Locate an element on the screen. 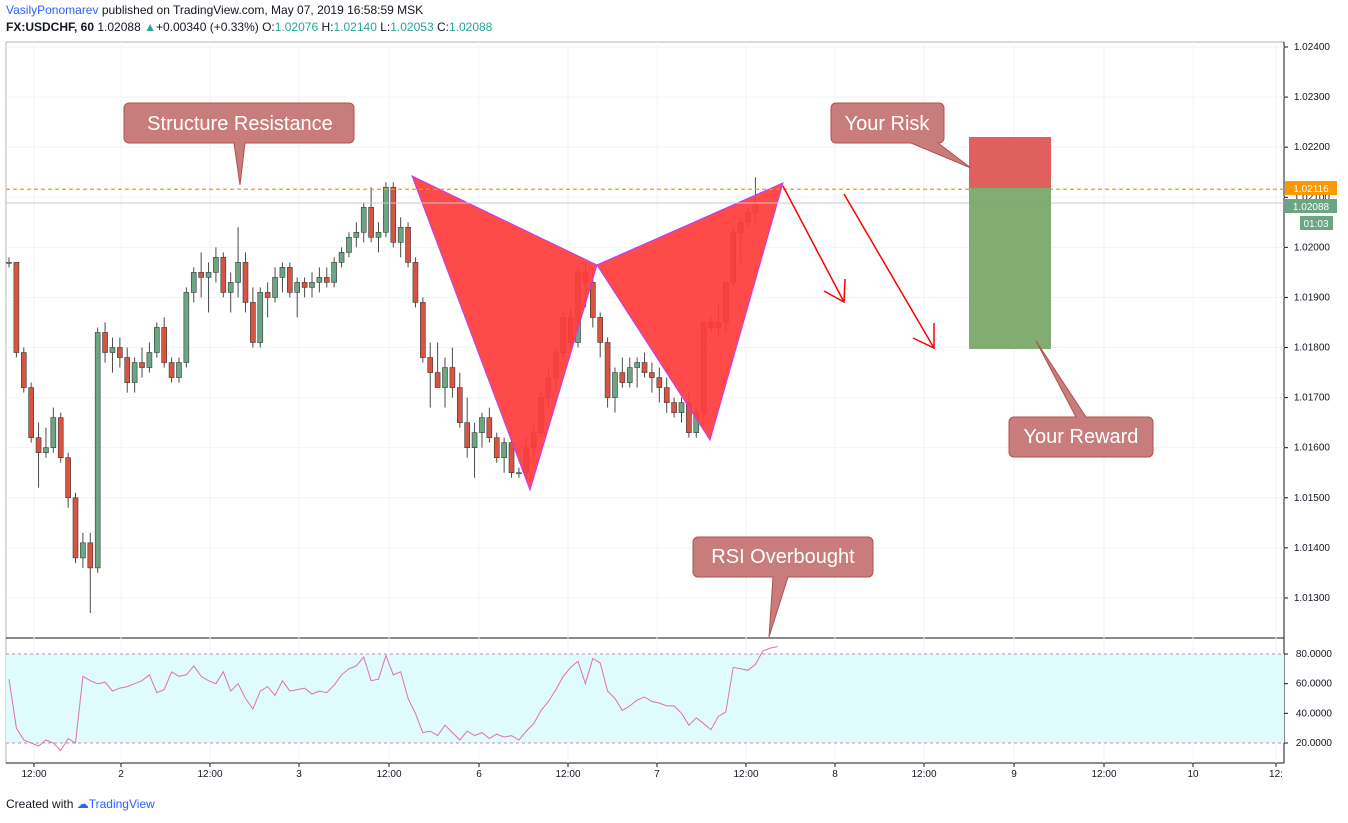 The height and width of the screenshot is (823, 1348). rsi-line is located at coordinates (393, 699).